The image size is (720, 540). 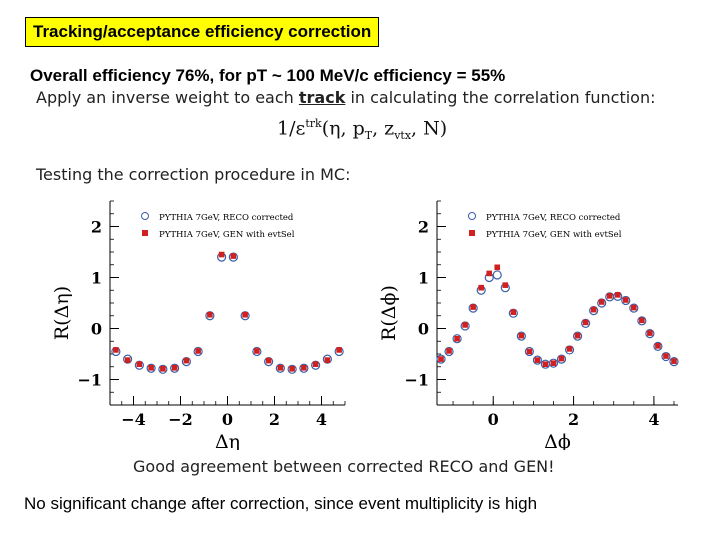 I want to click on apply-text-post: in calculating the correlation function:, so click(x=500, y=97).